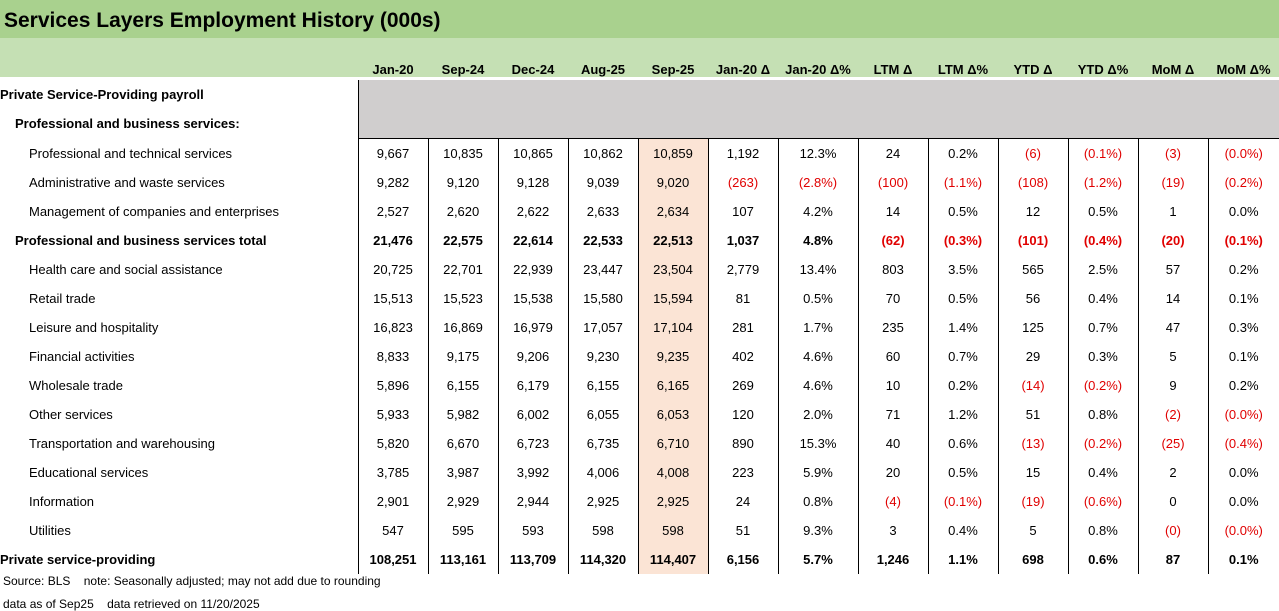 The height and width of the screenshot is (611, 1279). Describe the element at coordinates (392, 443) in the screenshot. I see `data-cell: 5,820` at that location.